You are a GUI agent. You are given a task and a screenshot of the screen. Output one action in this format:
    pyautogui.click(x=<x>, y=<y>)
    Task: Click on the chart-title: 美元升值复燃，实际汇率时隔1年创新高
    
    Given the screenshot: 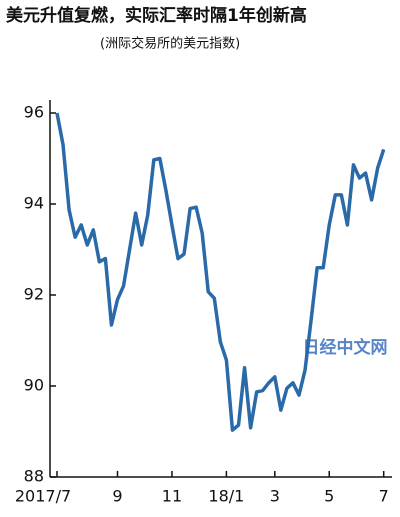 What is the action you would take?
    pyautogui.click(x=156, y=15)
    